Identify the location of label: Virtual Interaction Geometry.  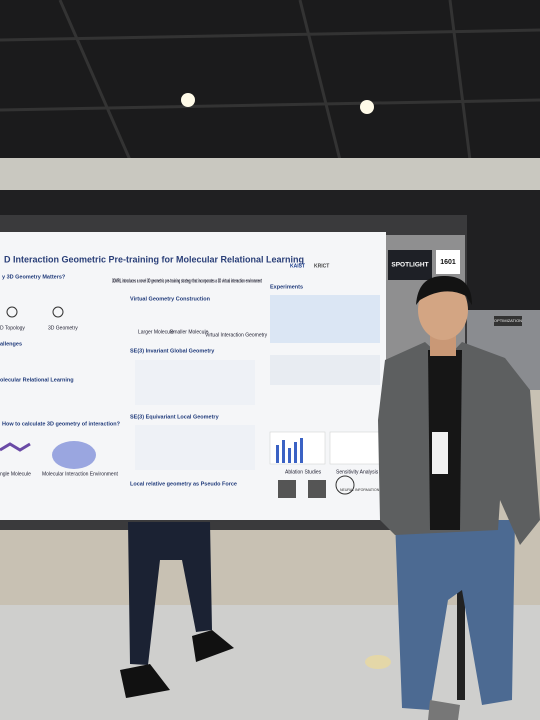
(236, 335).